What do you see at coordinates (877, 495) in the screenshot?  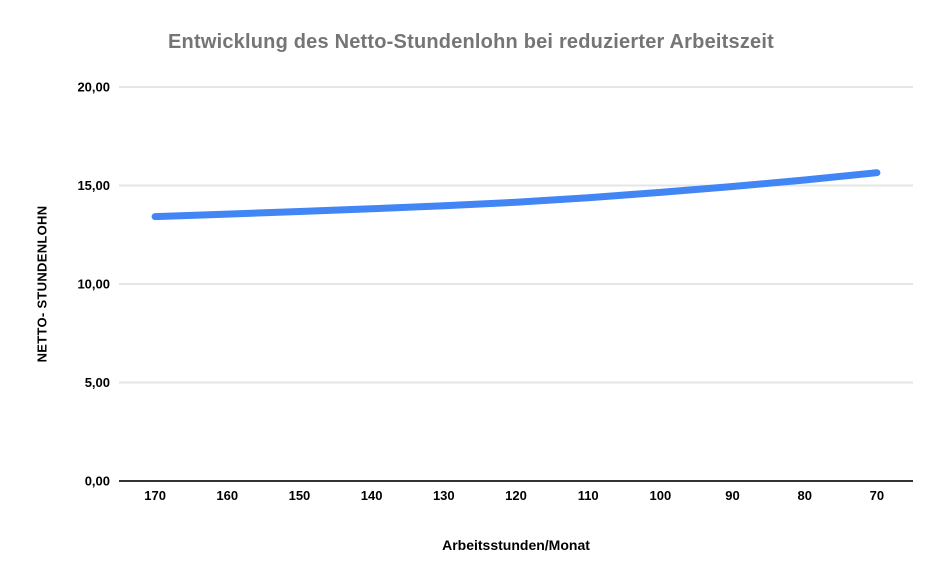 I see `x-tick-label: 70` at bounding box center [877, 495].